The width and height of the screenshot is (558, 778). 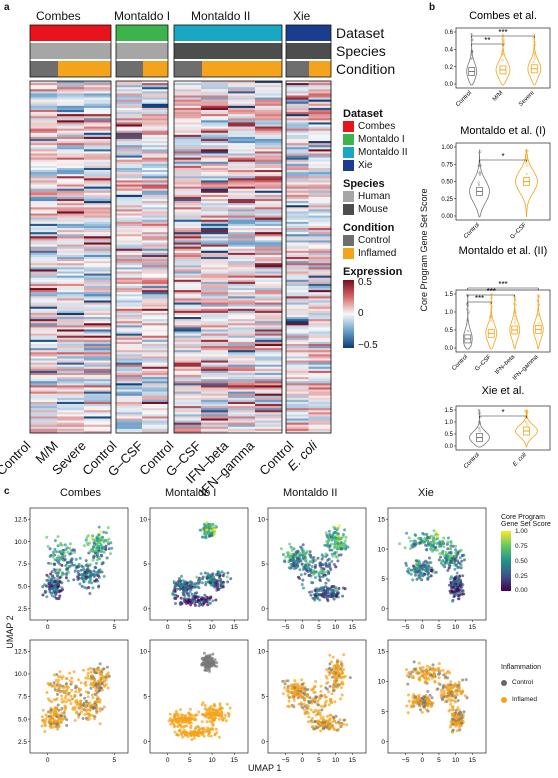 What do you see at coordinates (22, 742) in the screenshot?
I see `umap-ytick-0-1-4: 2.5` at bounding box center [22, 742].